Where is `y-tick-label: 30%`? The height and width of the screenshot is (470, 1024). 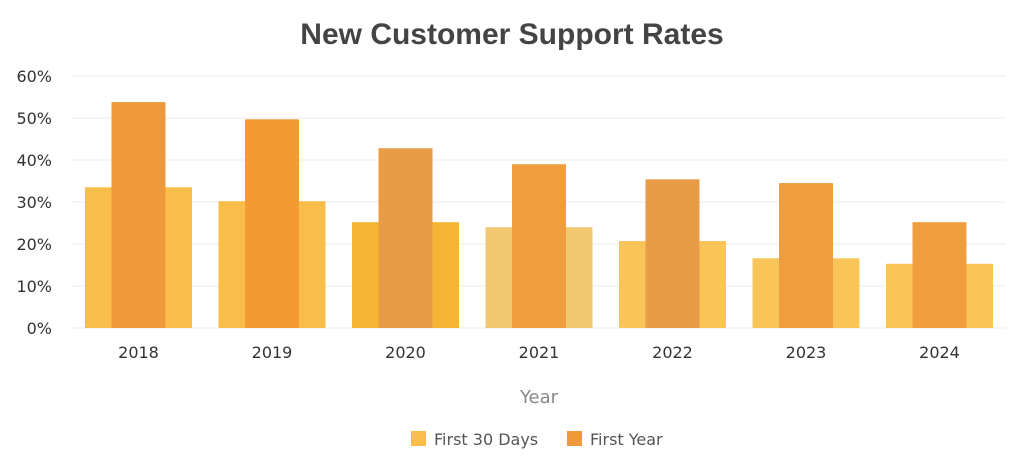 y-tick-label: 30% is located at coordinates (34, 202).